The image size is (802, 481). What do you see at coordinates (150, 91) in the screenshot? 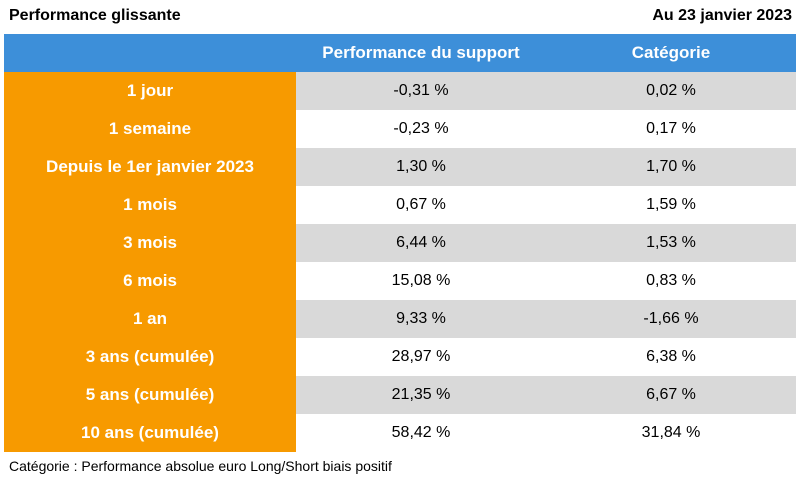
I see `row-label: 1 jour` at bounding box center [150, 91].